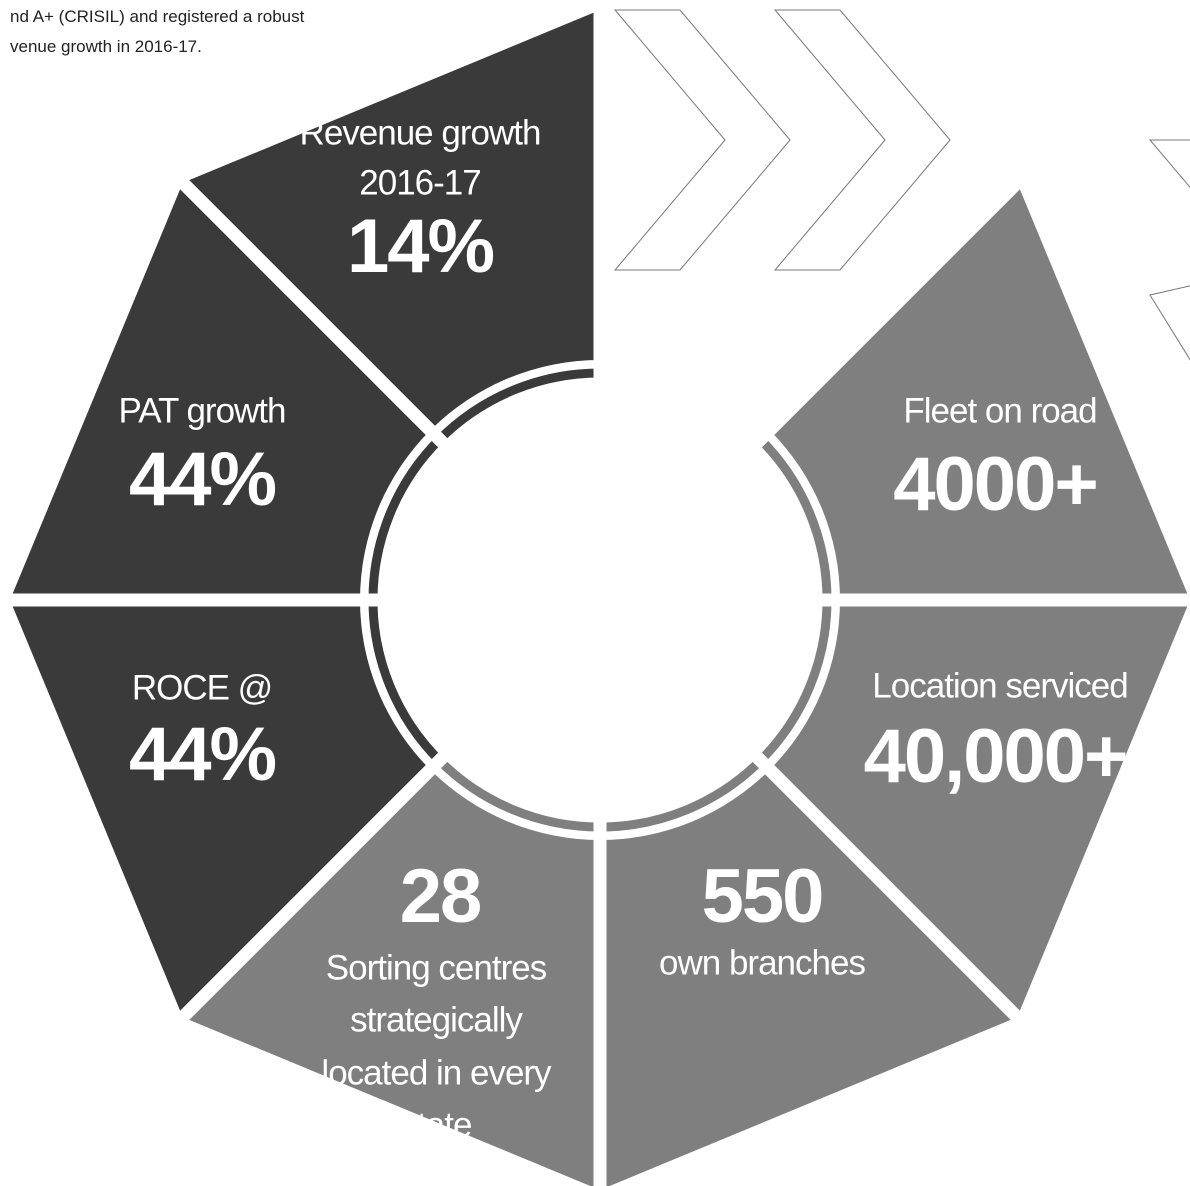 The height and width of the screenshot is (1186, 1190). Describe the element at coordinates (436, 1124) in the screenshot. I see `segment-label: state` at that location.